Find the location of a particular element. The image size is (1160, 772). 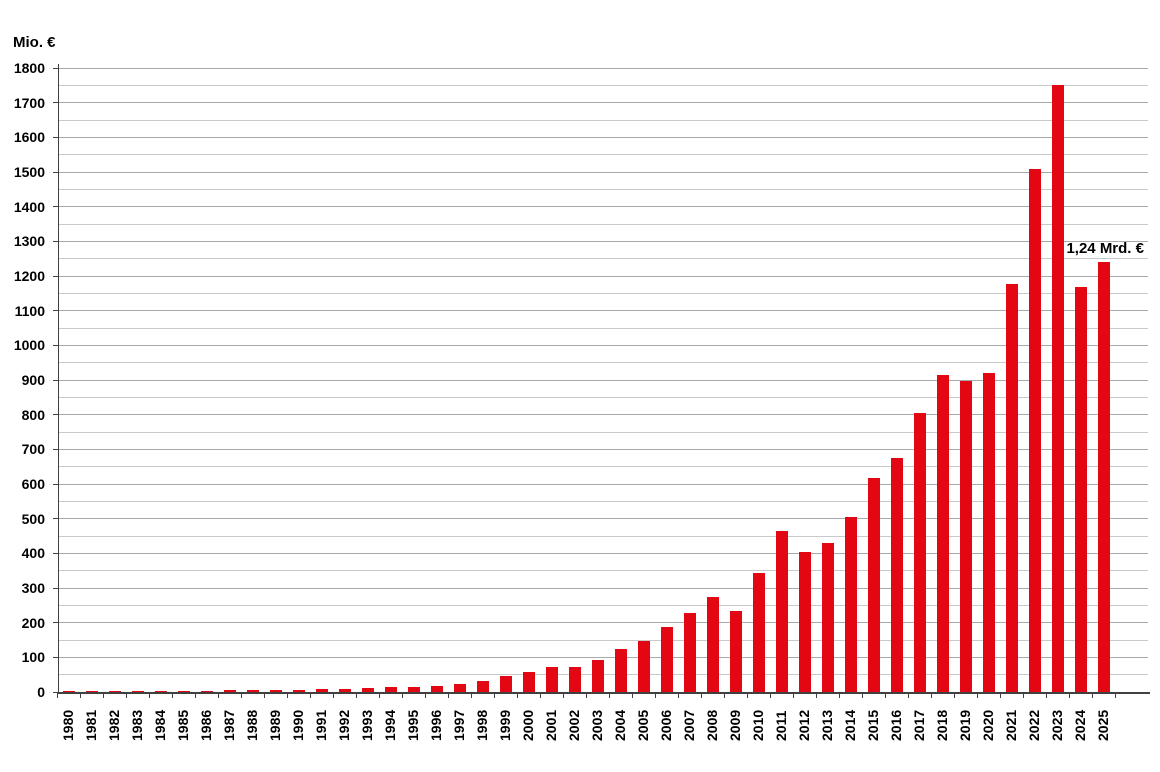

x-axis-line is located at coordinates (603, 693).